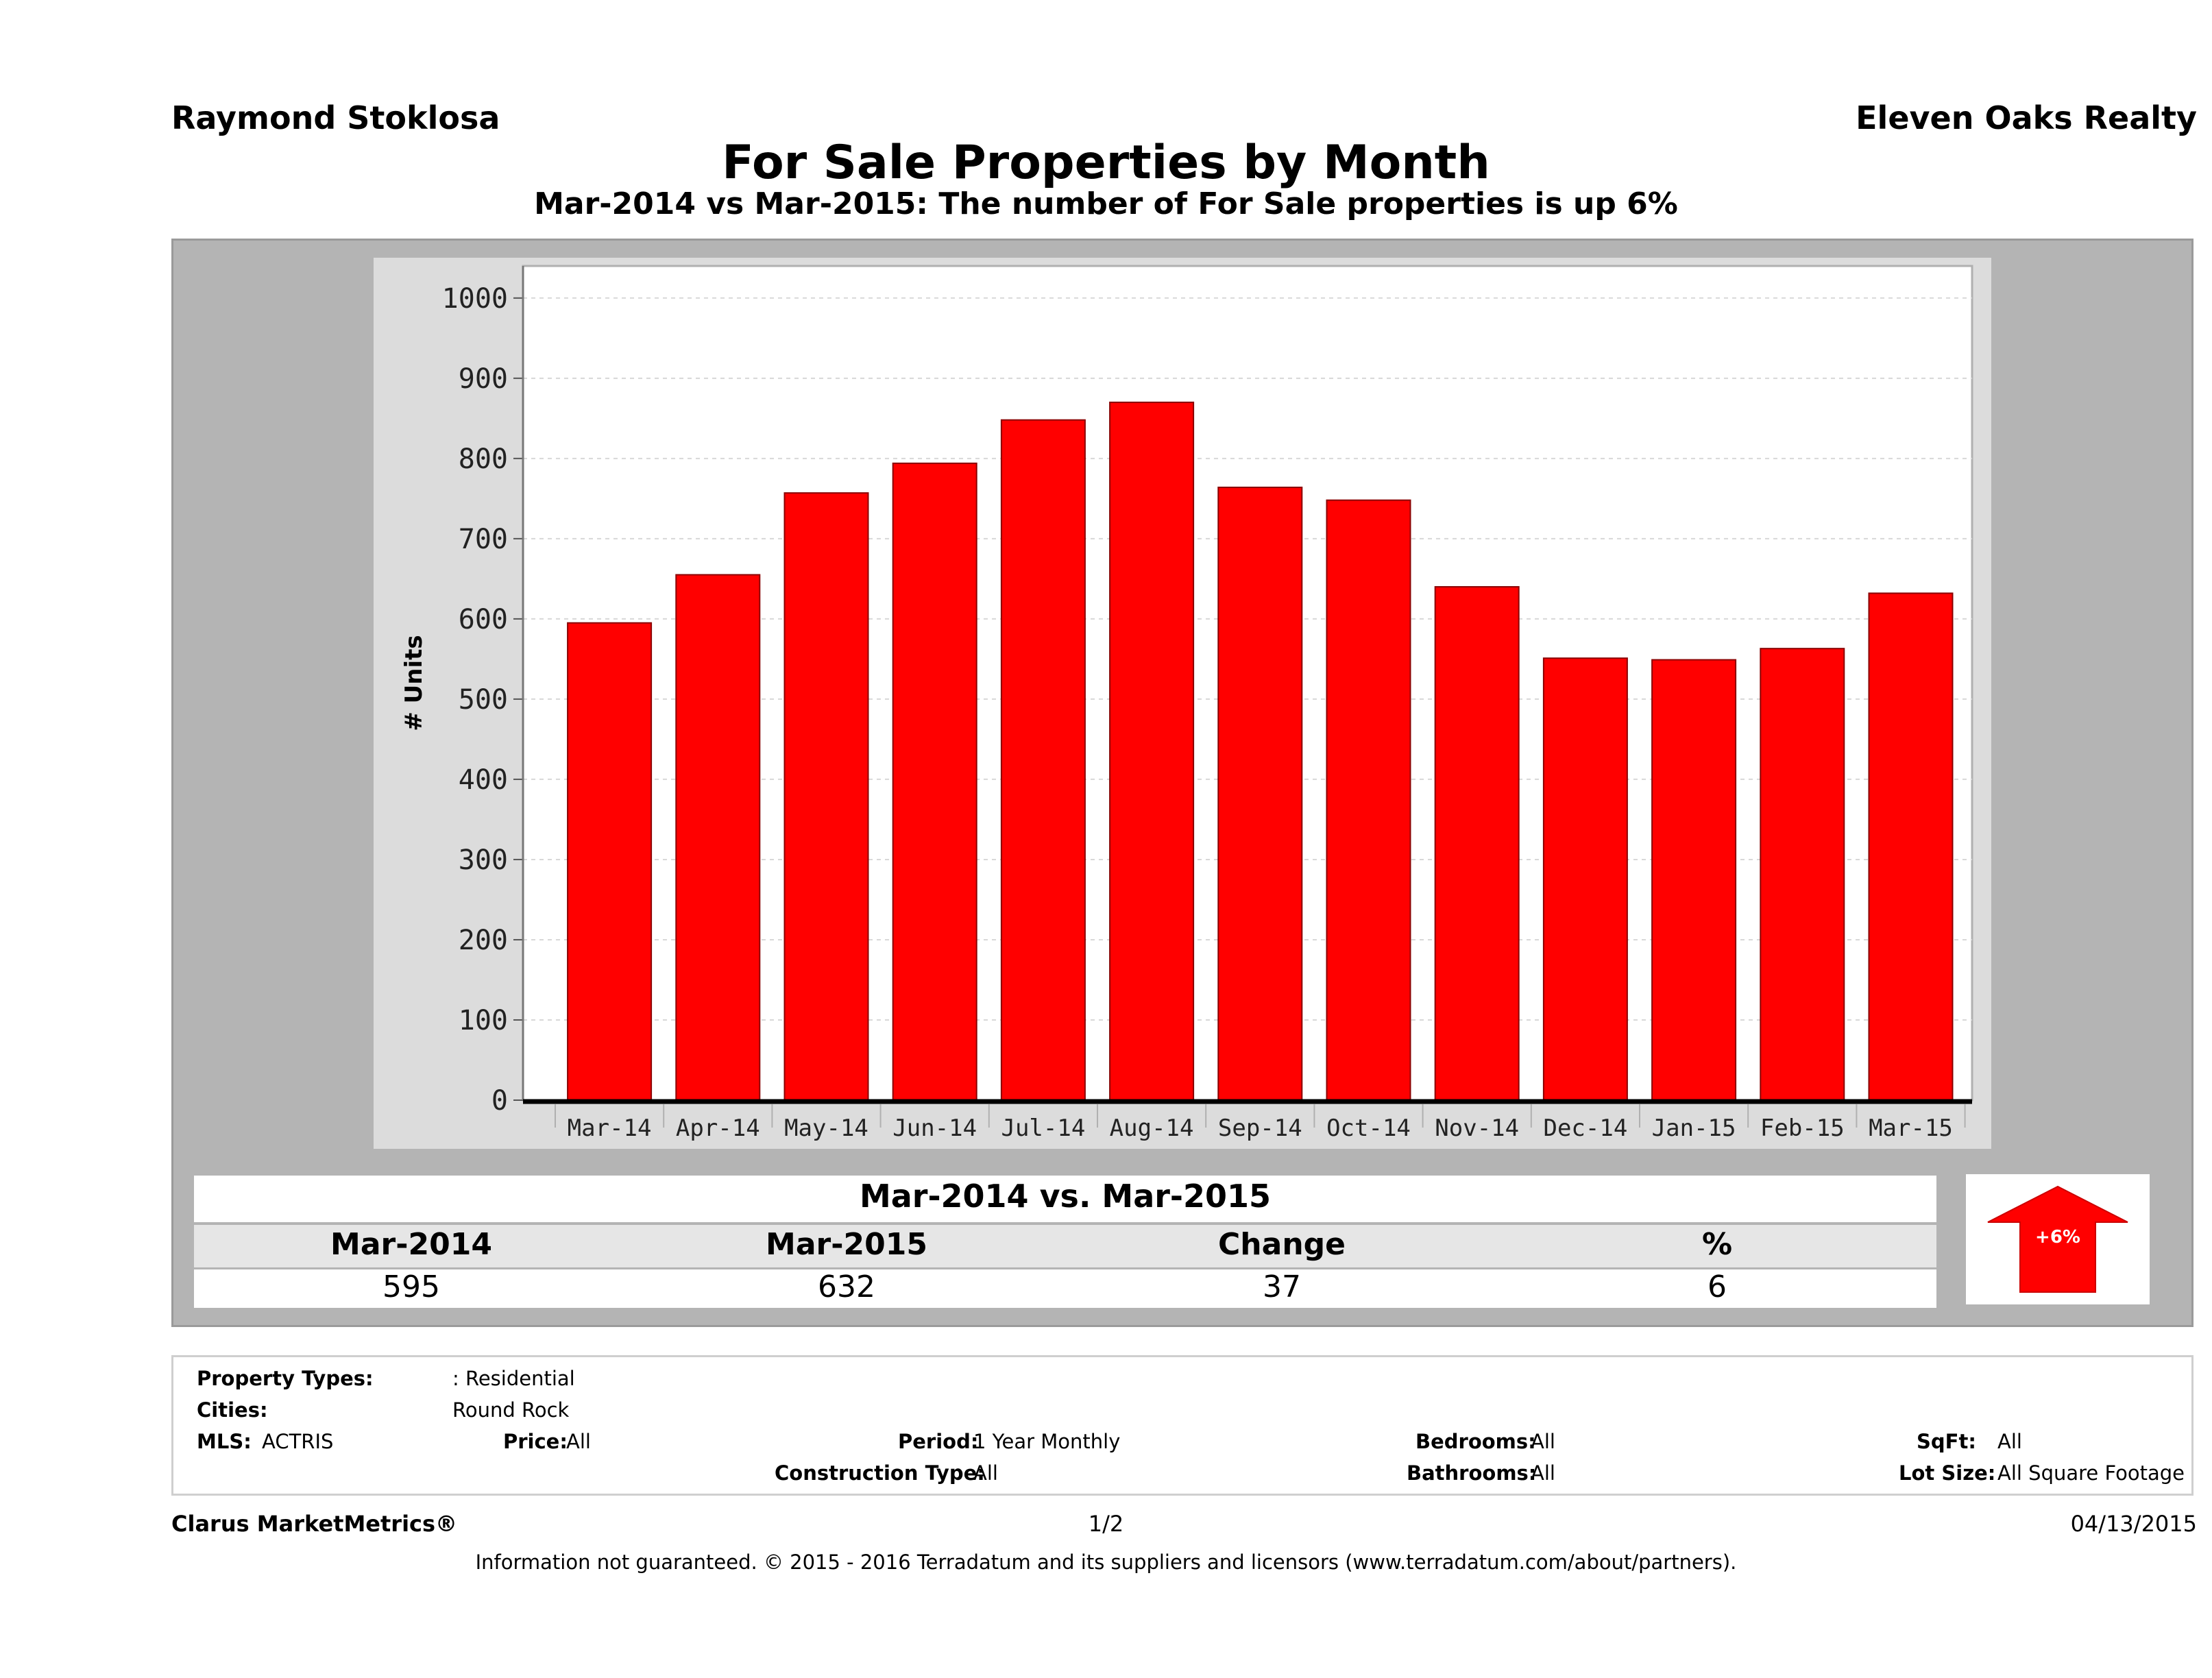 Image resolution: width=2212 pixels, height=1678 pixels. I want to click on report-title: For Sale Properties by Month, so click(1106, 163).